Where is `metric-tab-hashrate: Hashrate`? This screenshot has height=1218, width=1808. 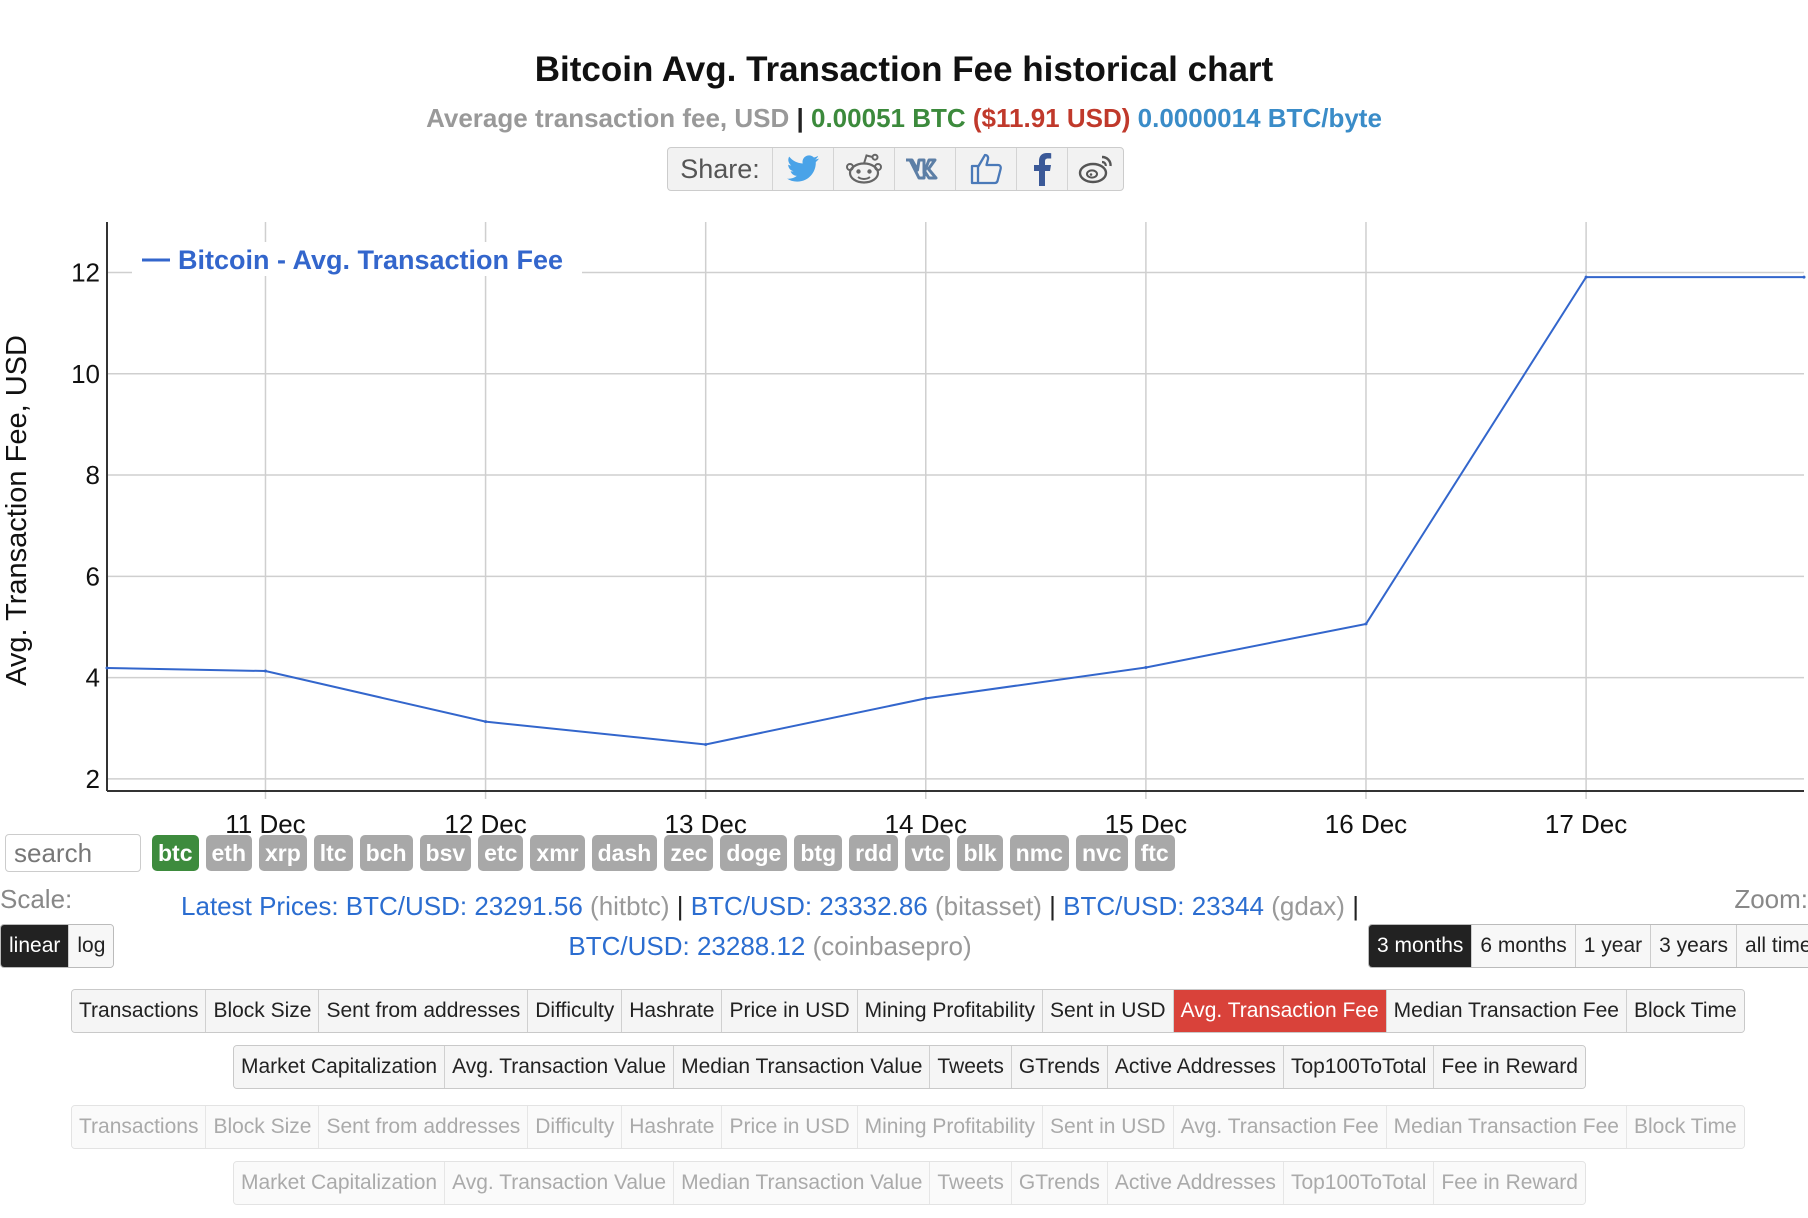
metric-tab-hashrate: Hashrate is located at coordinates (671, 1011).